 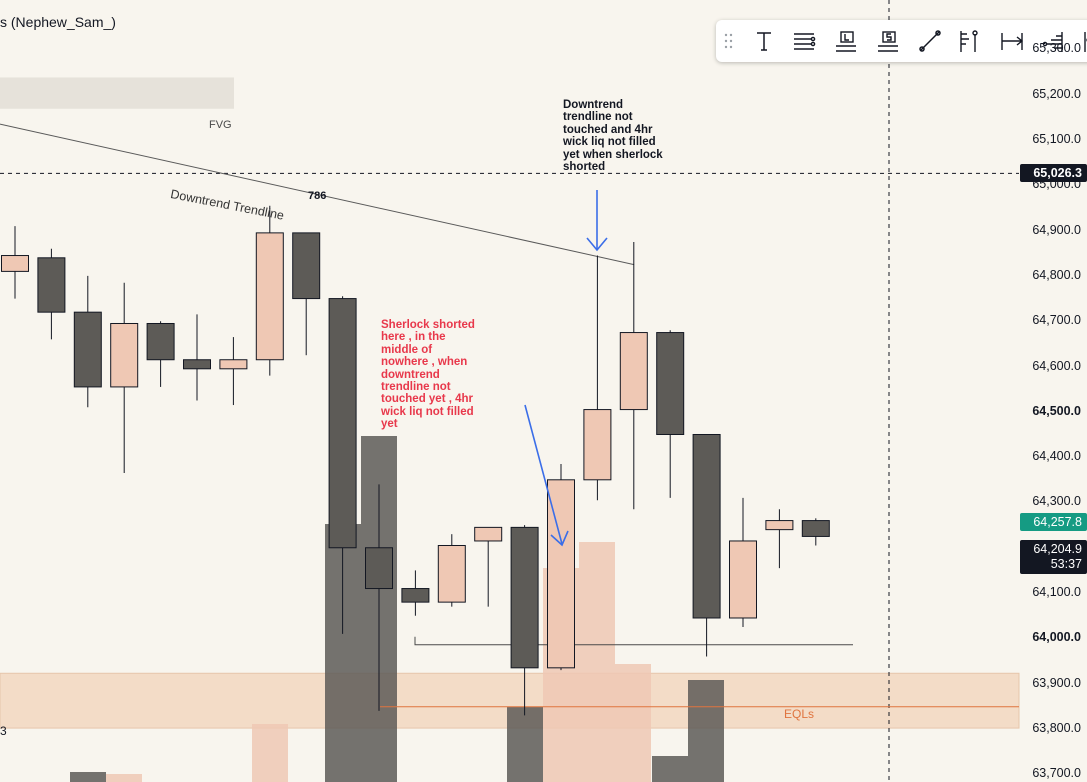 I want to click on price-axis-label: 64,600.0, so click(x=1056, y=365).